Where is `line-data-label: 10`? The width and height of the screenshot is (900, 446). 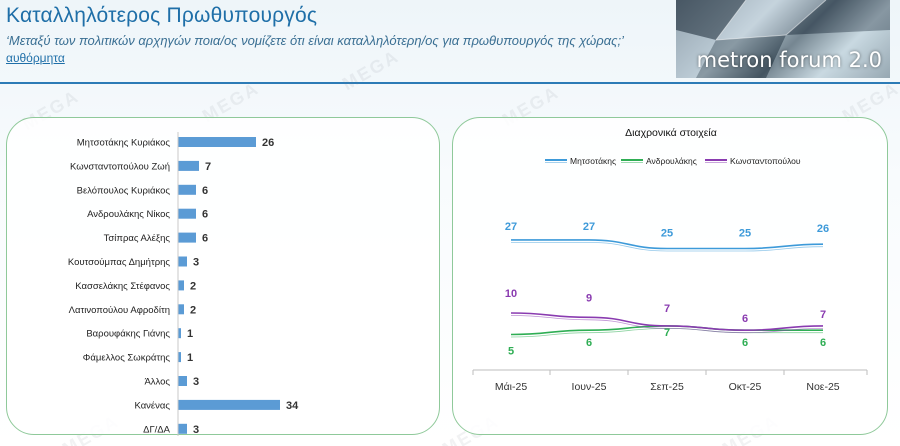 line-data-label: 10 is located at coordinates (511, 294).